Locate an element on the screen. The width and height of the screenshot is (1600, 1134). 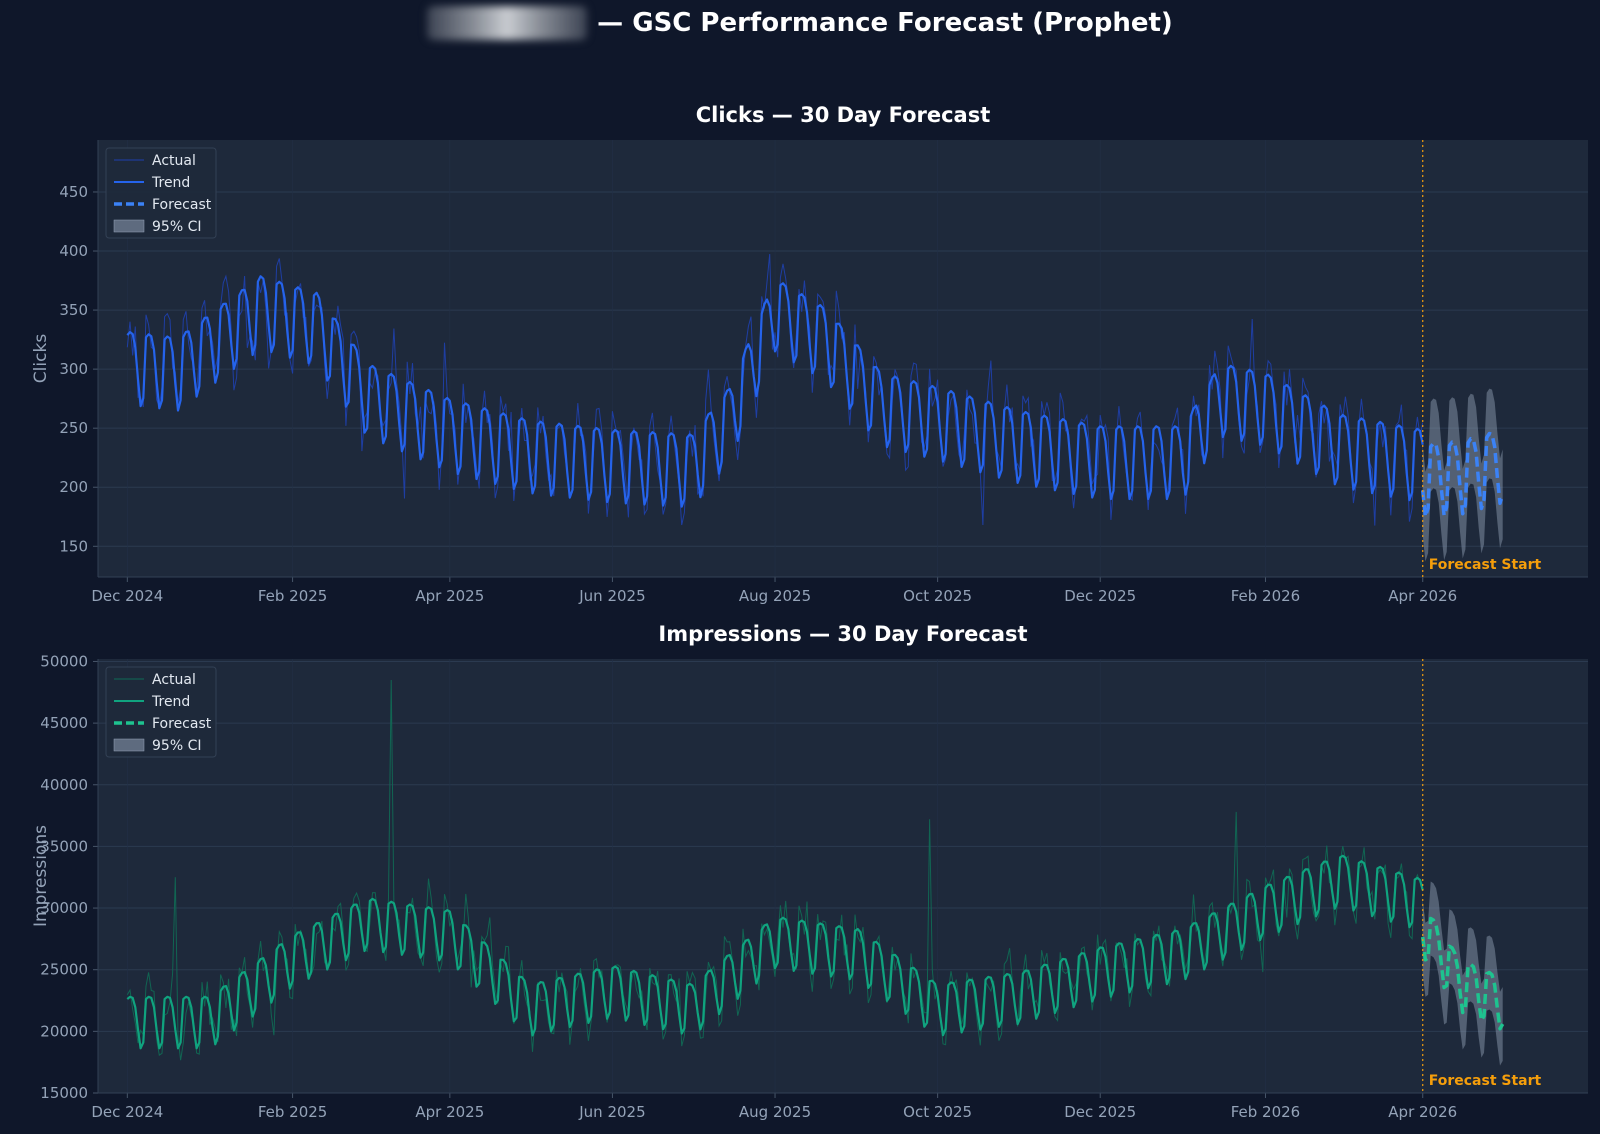
y-tick-label: 350 is located at coordinates (73, 310).